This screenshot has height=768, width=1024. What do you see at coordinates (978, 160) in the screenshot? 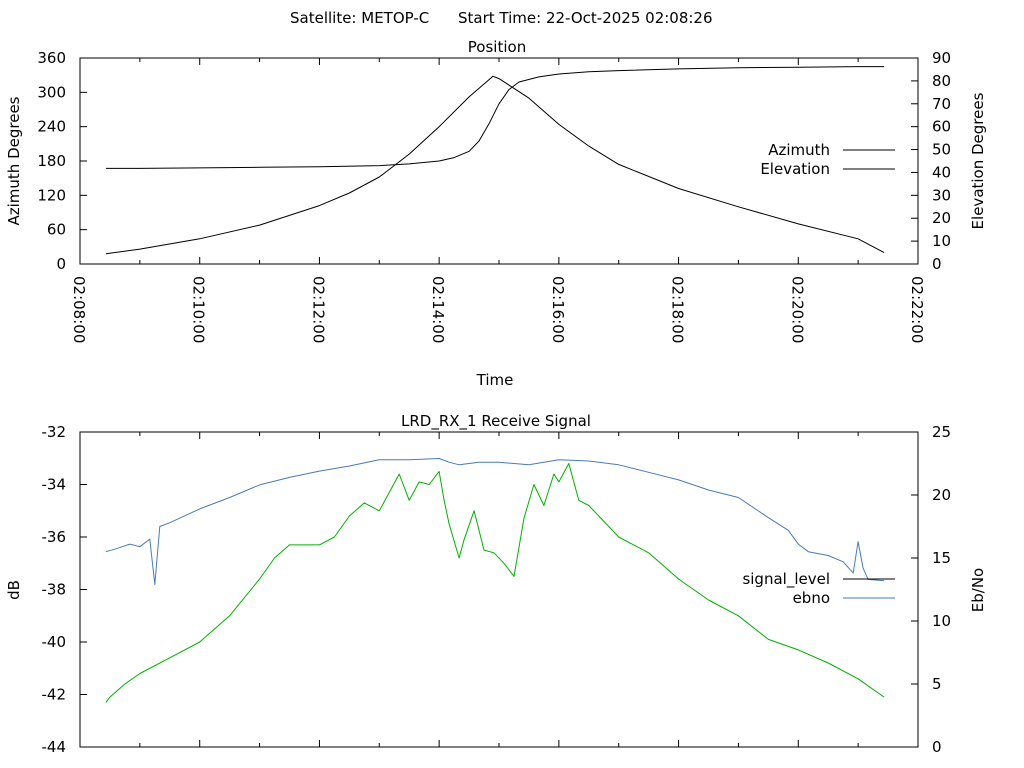
I see `position-chart-y2label: Elevation Degrees` at bounding box center [978, 160].